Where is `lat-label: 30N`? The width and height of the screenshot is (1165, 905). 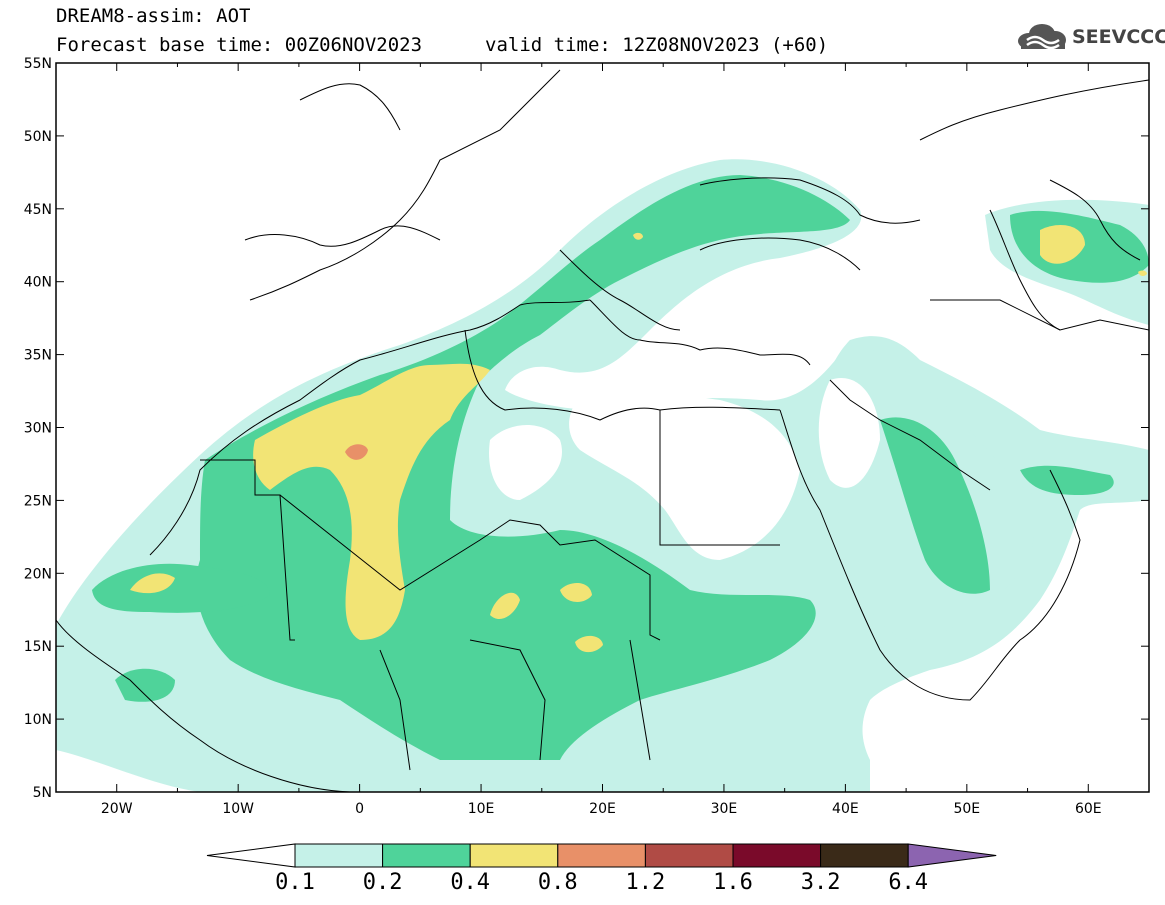
lat-label: 30N is located at coordinates (38, 429).